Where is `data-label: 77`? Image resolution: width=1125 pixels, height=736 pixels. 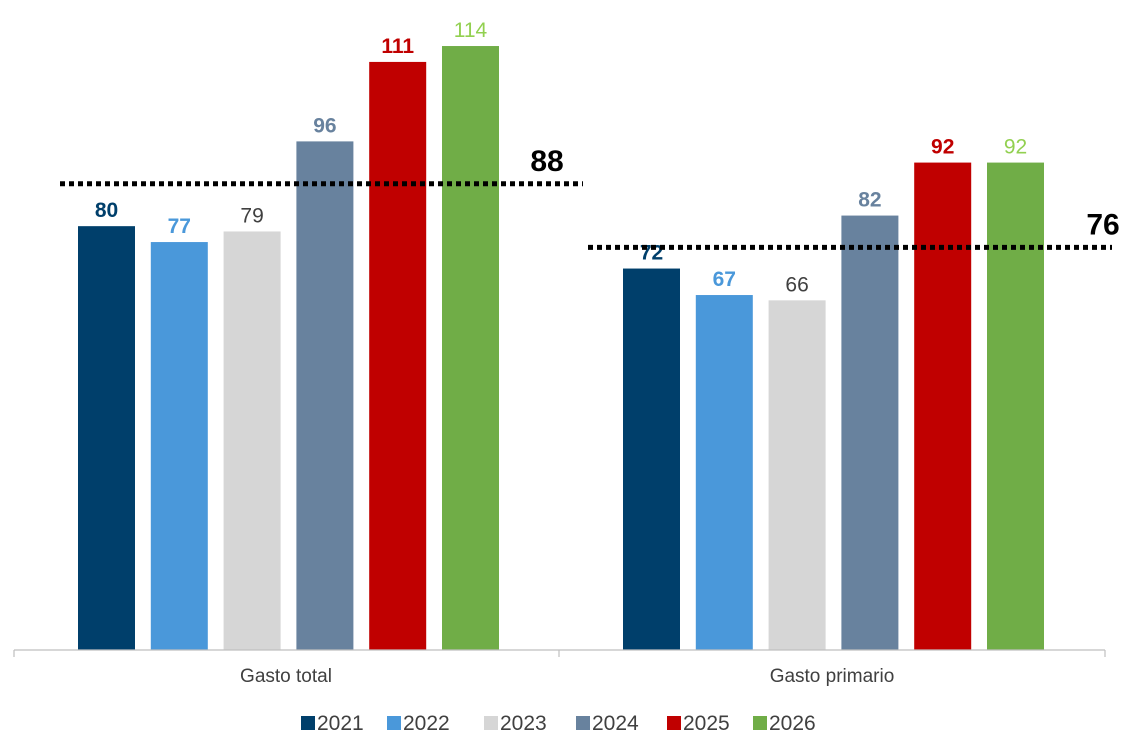
data-label: 77 is located at coordinates (179, 226).